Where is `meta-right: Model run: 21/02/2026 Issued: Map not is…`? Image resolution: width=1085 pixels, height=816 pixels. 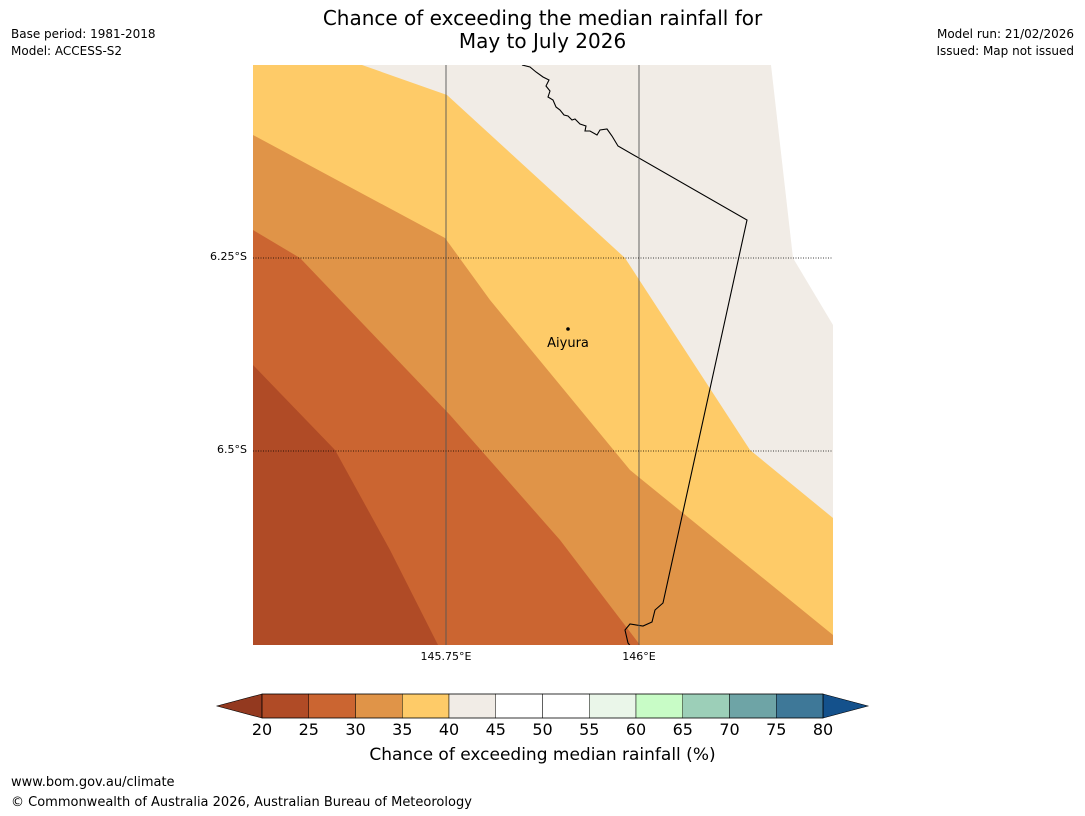
meta-right: Model run: 21/02/2026 Issued: Map not is… is located at coordinates (1005, 43).